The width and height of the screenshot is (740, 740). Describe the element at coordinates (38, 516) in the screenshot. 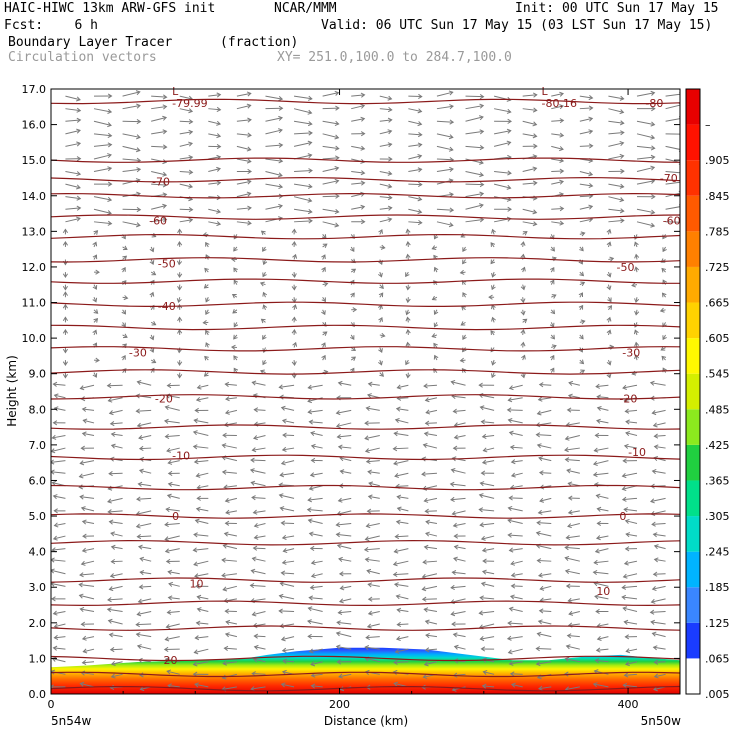

I see `y-tick-label: 5.0` at that location.